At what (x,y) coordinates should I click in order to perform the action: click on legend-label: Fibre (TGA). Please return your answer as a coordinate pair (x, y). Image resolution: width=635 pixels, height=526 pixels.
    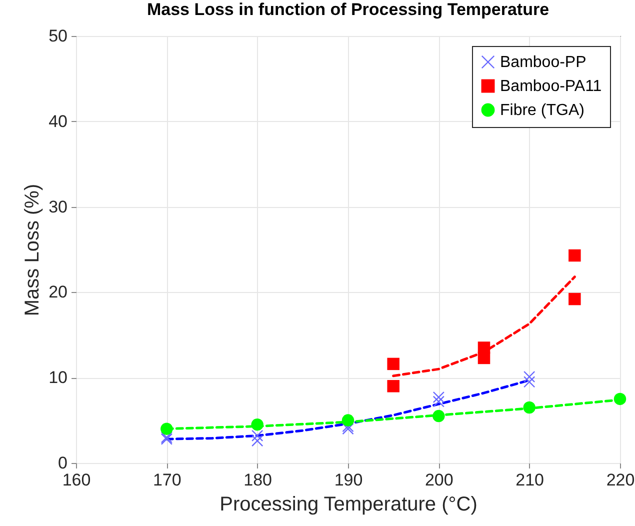
    Looking at the image, I should click on (542, 110).